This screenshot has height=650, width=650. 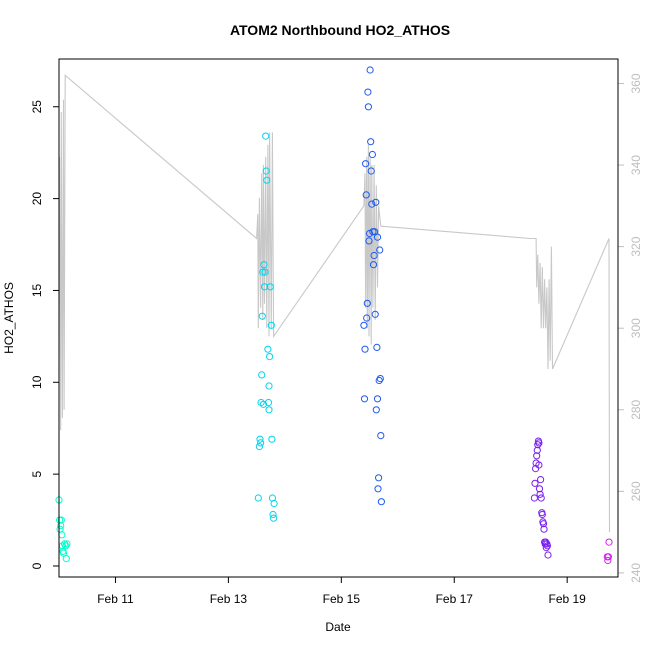 I want to click on x-tick-label: Feb 15, so click(x=342, y=599).